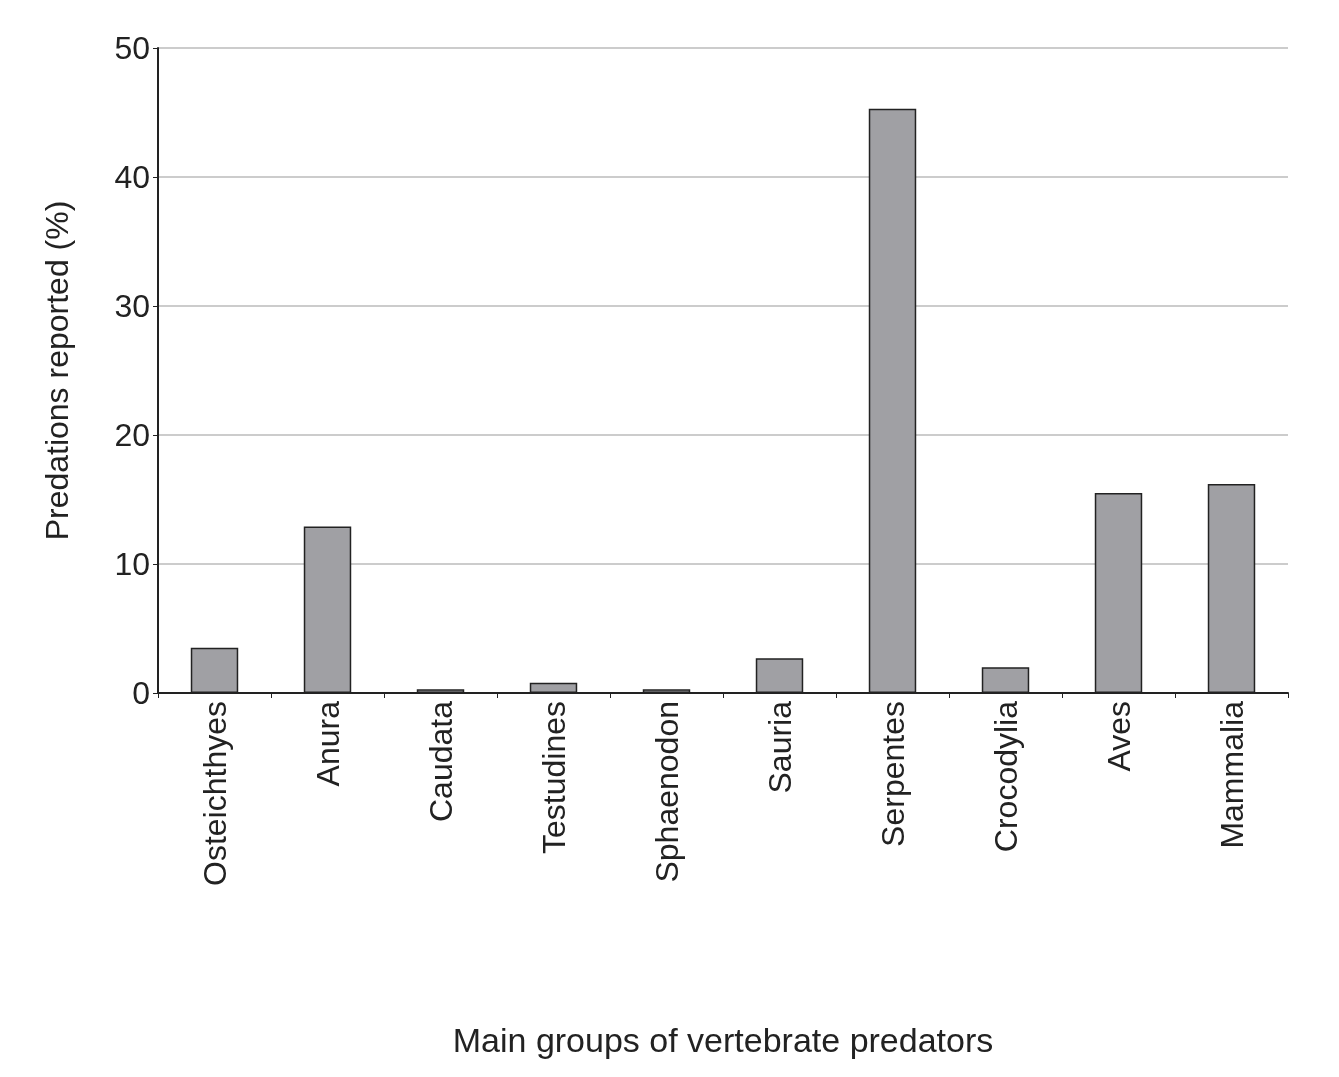 The height and width of the screenshot is (1077, 1339). I want to click on x-tick-label: Mammalia, so click(1231, 774).